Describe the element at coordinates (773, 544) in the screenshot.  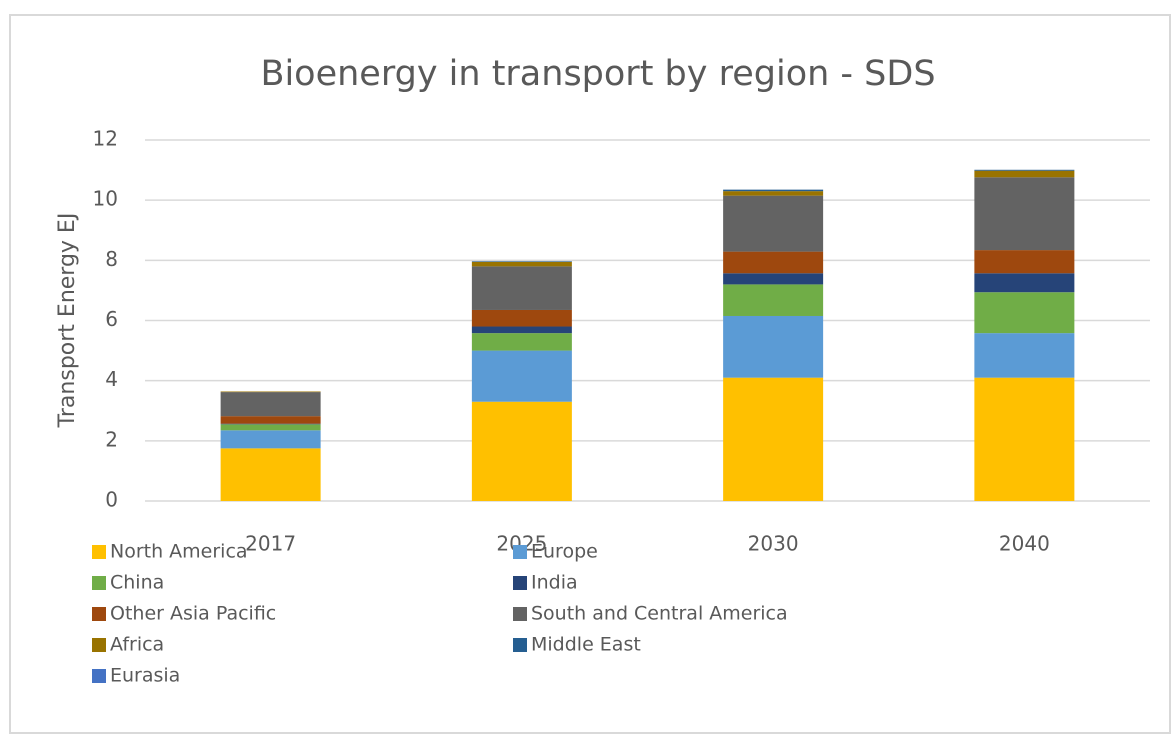
I see `x-tick-label: 2030` at that location.